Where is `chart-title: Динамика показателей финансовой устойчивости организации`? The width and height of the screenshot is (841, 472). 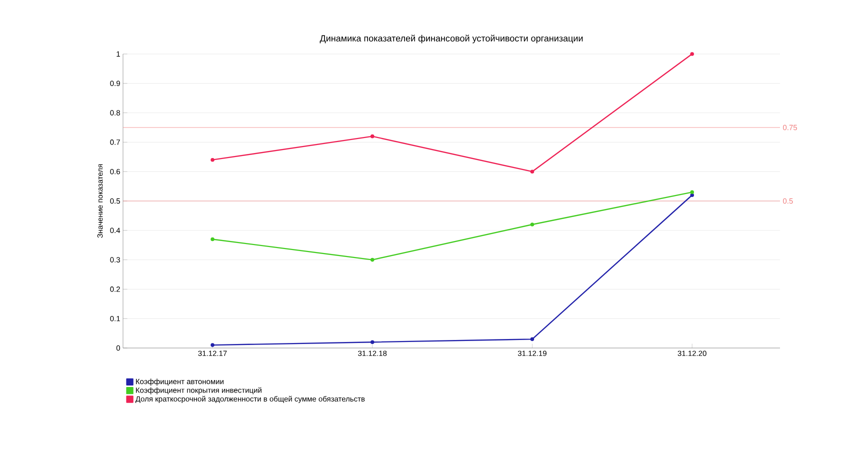 chart-title: Динамика показателей финансовой устойчивости организации is located at coordinates (451, 39).